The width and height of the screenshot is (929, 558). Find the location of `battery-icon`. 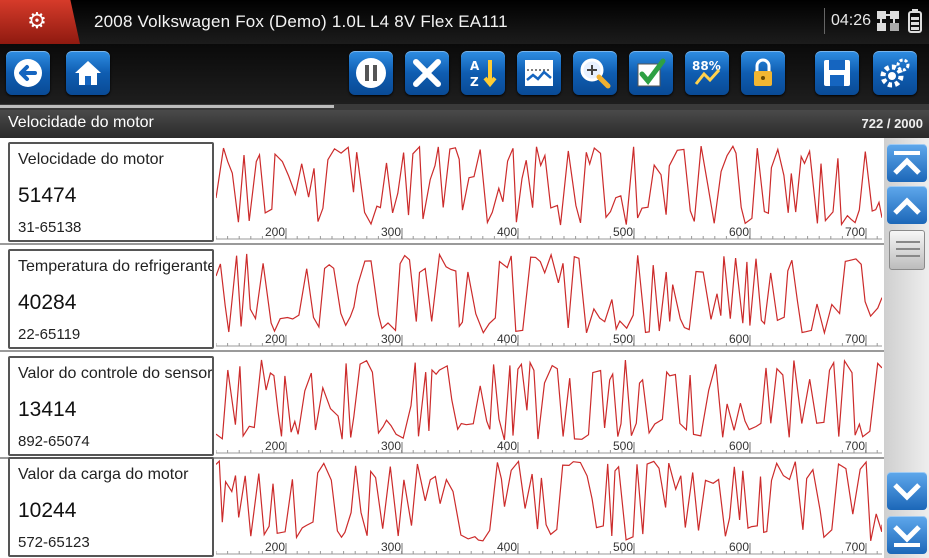

battery-icon is located at coordinates (915, 21).